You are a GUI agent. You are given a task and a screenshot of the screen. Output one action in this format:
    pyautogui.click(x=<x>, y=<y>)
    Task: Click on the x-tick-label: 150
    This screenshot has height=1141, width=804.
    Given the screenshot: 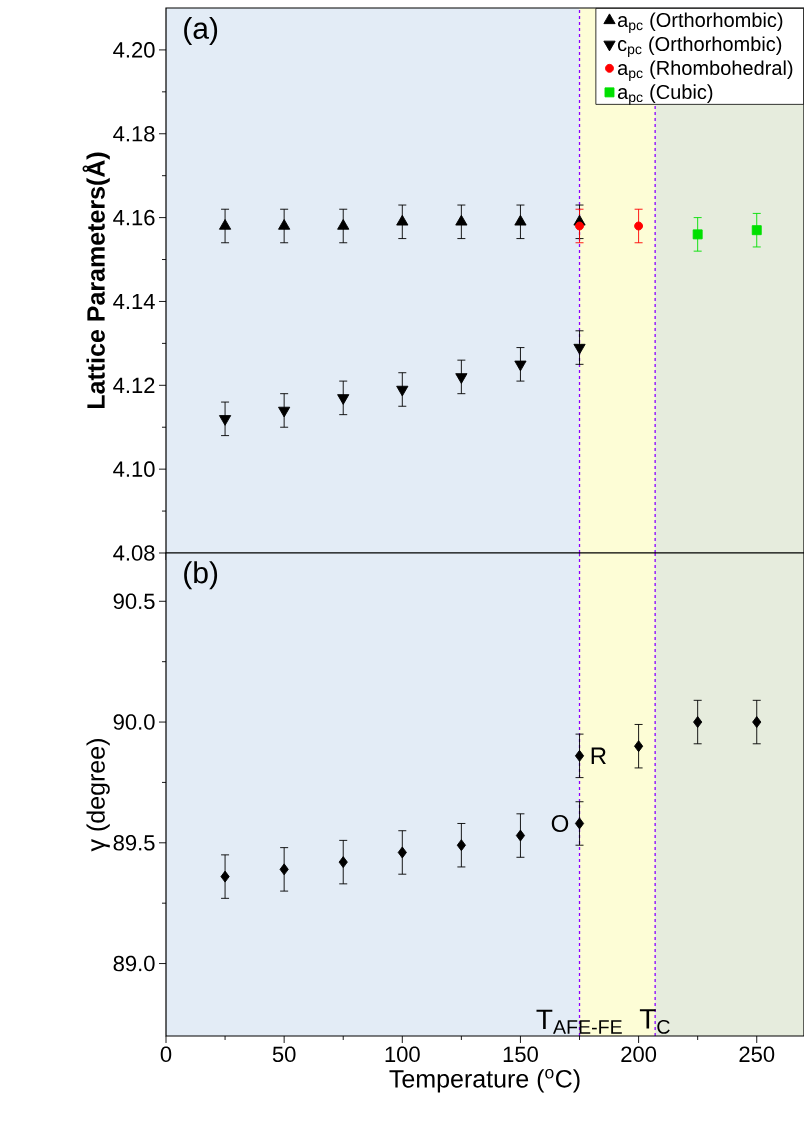 What is the action you would take?
    pyautogui.click(x=520, y=1054)
    